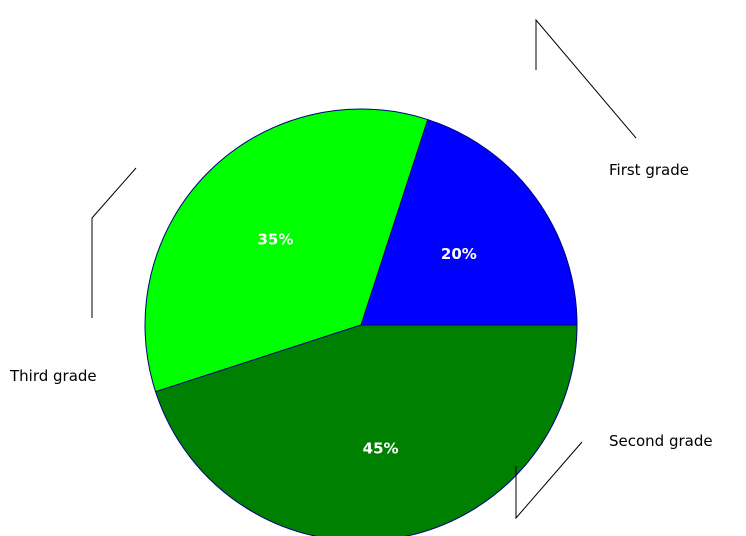  I want to click on category-label-second-grade: Second grade, so click(661, 441).